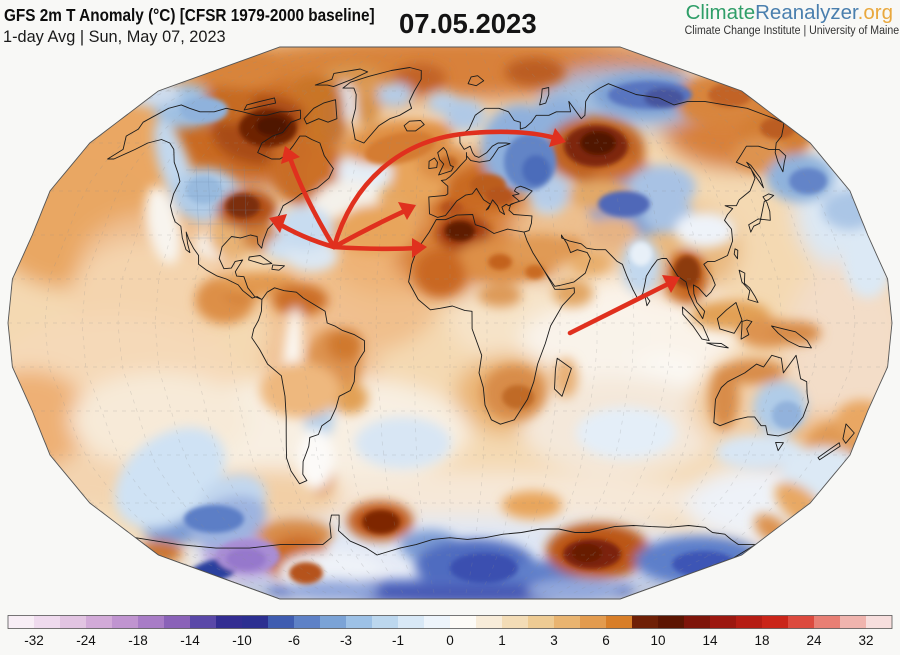  I want to click on svg-text: -32, so click(34, 640).